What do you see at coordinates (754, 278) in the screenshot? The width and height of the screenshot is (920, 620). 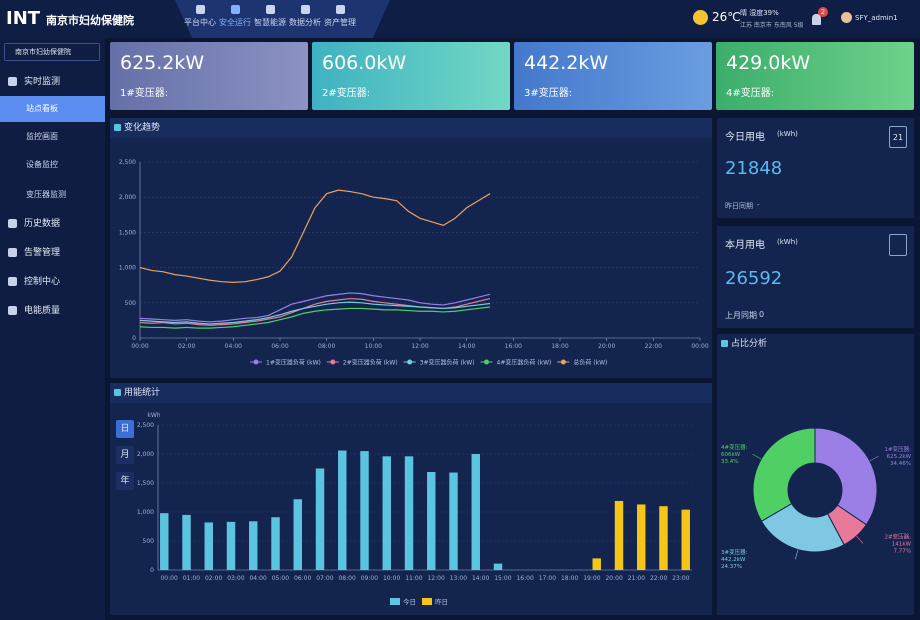 I see `stat-value: 26592` at bounding box center [754, 278].